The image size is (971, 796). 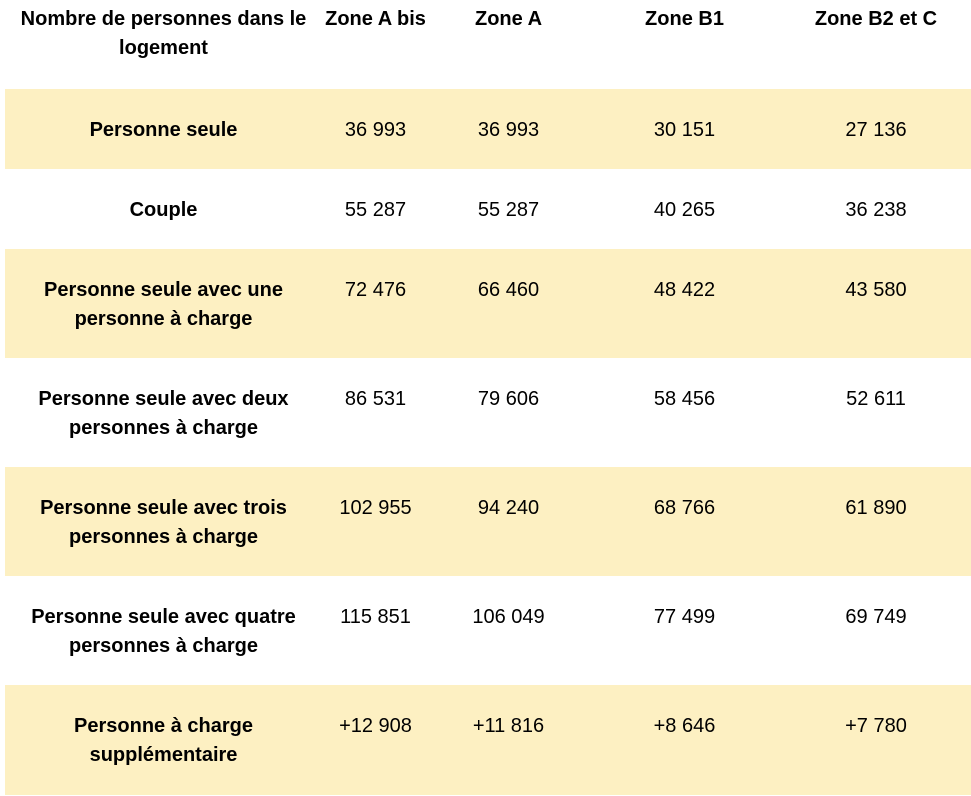 What do you see at coordinates (375, 399) in the screenshot?
I see `cell-zone-a-bis: 86 531` at bounding box center [375, 399].